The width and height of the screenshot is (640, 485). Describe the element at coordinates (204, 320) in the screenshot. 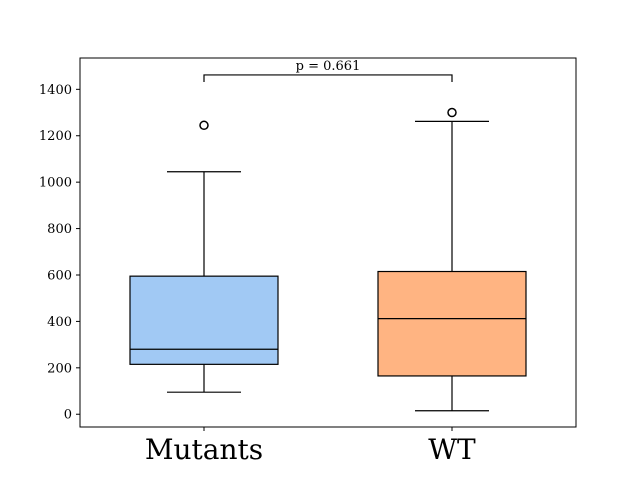

I see `box-mutants` at that location.